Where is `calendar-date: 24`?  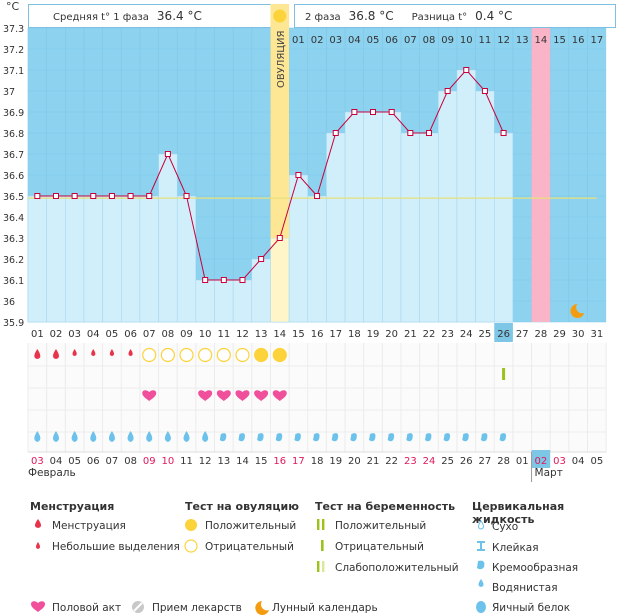 calendar-date: 24 is located at coordinates (429, 461).